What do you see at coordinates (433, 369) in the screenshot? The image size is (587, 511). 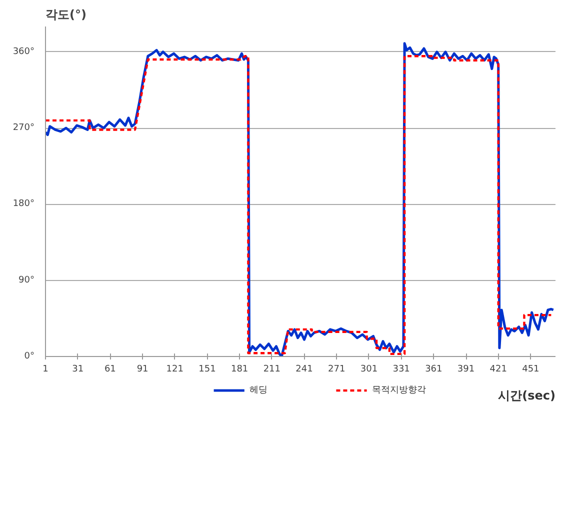 I see `x-tick-label: 361` at bounding box center [433, 369].